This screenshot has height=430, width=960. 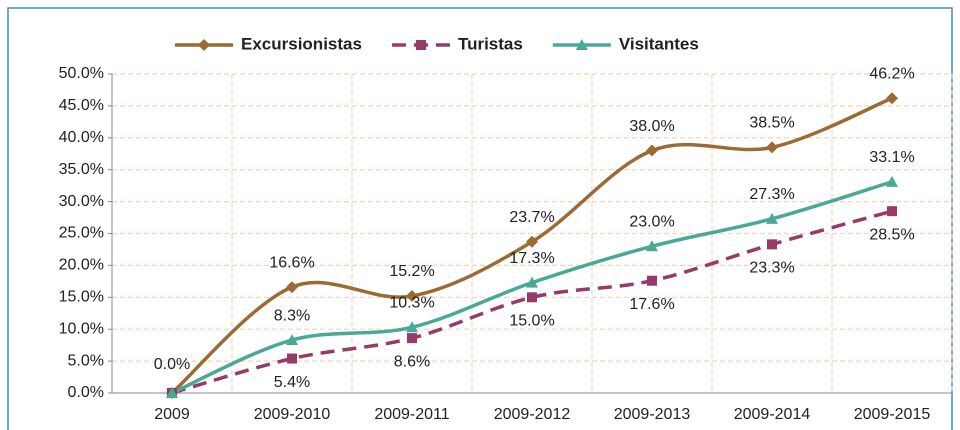 What do you see at coordinates (490, 43) in the screenshot?
I see `legend-label: Turistas` at bounding box center [490, 43].